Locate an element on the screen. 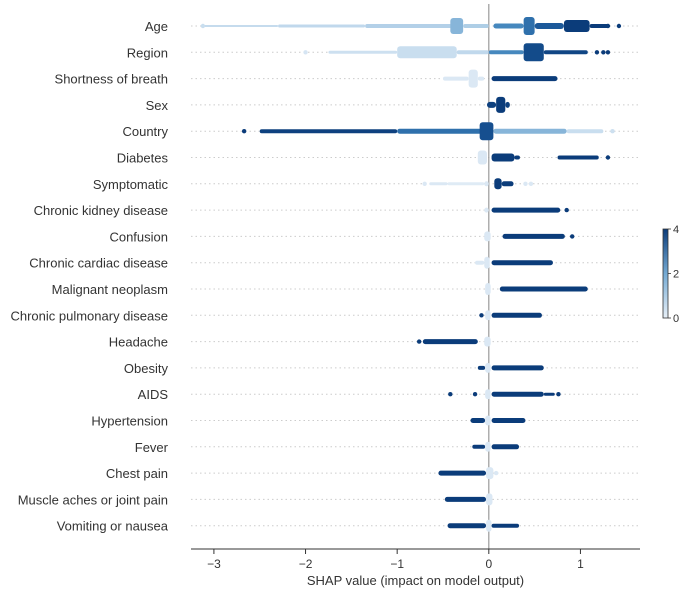 The height and width of the screenshot is (590, 685). feature-label: Headache is located at coordinates (138, 342).